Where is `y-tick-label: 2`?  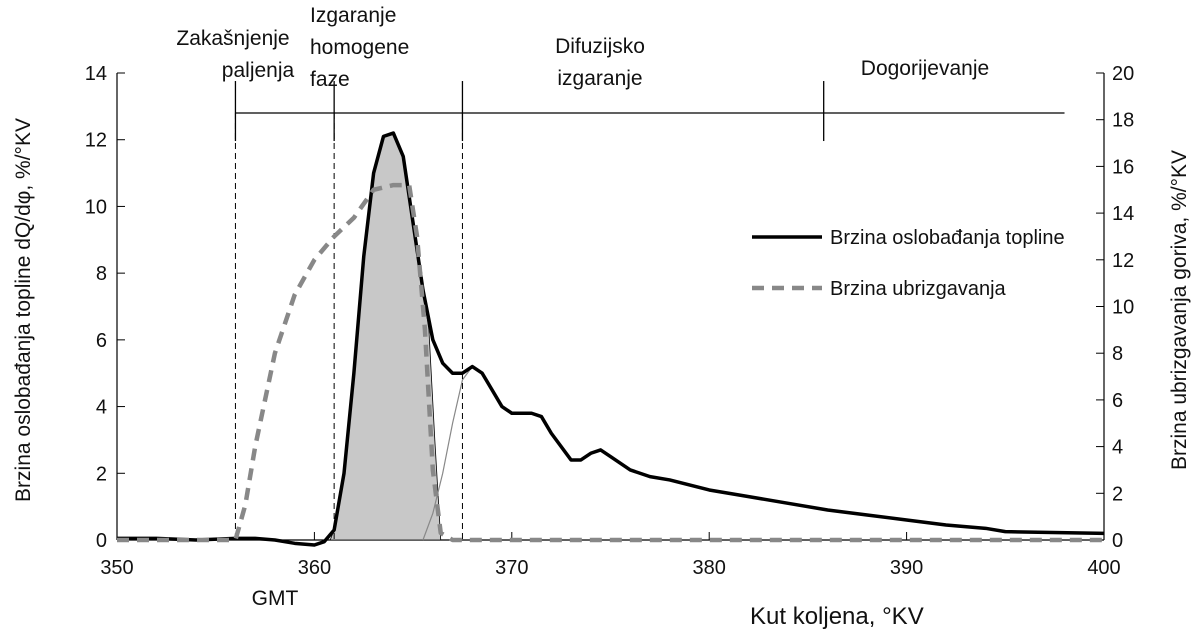
y-tick-label: 2 is located at coordinates (101, 474).